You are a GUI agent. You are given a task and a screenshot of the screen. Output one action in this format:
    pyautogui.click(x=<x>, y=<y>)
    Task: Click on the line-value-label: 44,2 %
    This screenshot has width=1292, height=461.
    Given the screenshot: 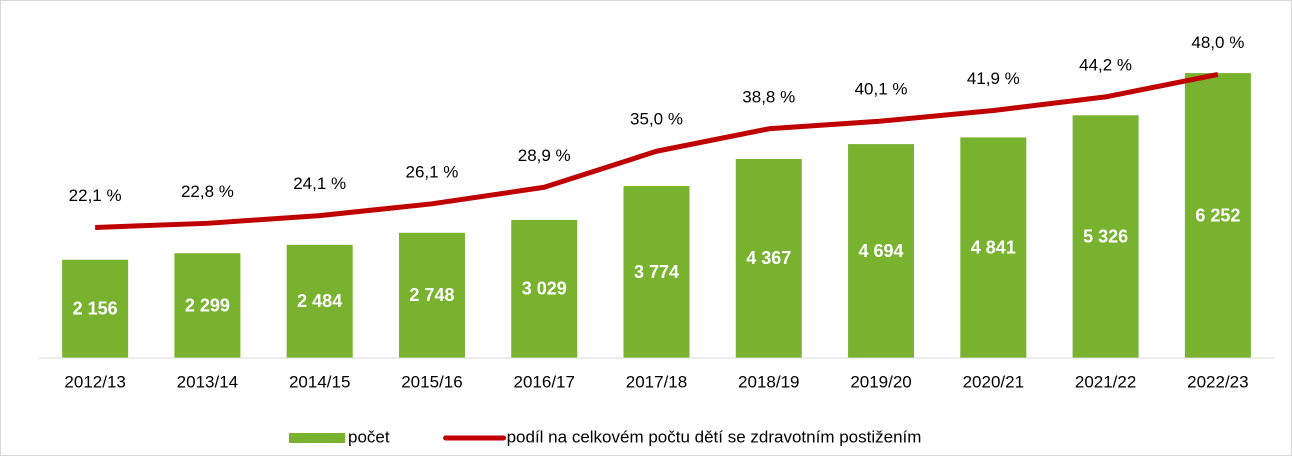 What is the action you would take?
    pyautogui.click(x=1105, y=64)
    